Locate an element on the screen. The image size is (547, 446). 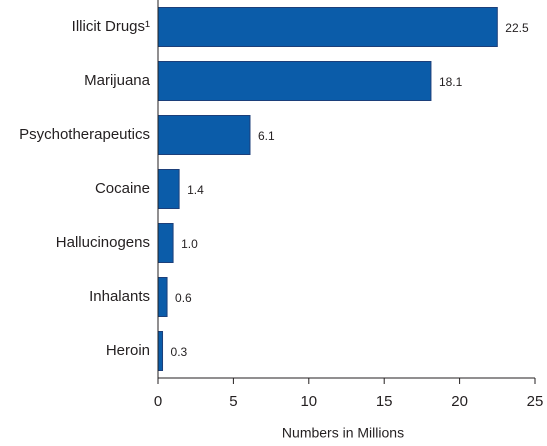
category-label: Psychotherapeutics is located at coordinates (84, 134).